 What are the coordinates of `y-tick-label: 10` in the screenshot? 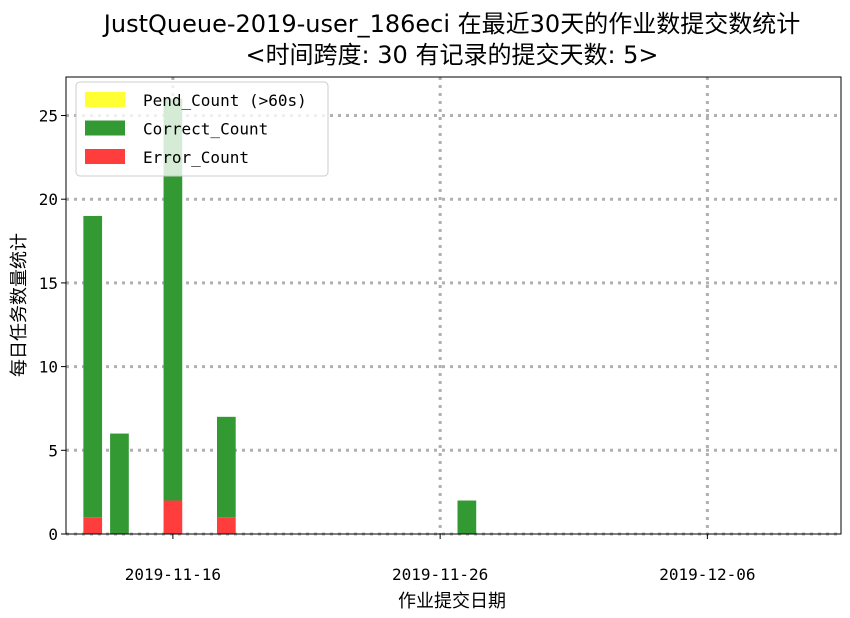 It's located at (48, 367).